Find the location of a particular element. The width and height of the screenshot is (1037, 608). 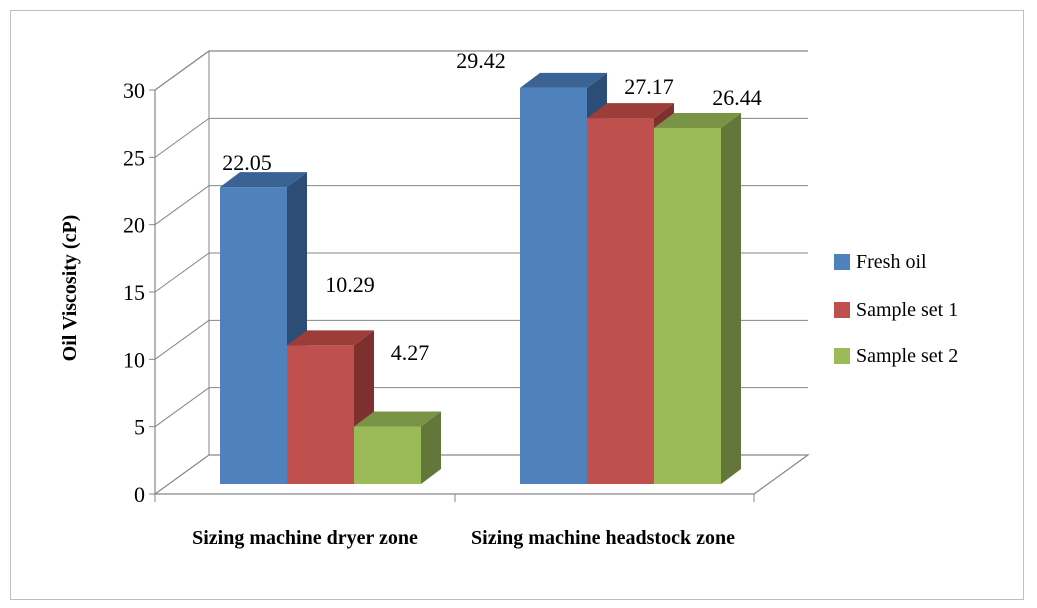

data-label: 27.17 is located at coordinates (649, 86).